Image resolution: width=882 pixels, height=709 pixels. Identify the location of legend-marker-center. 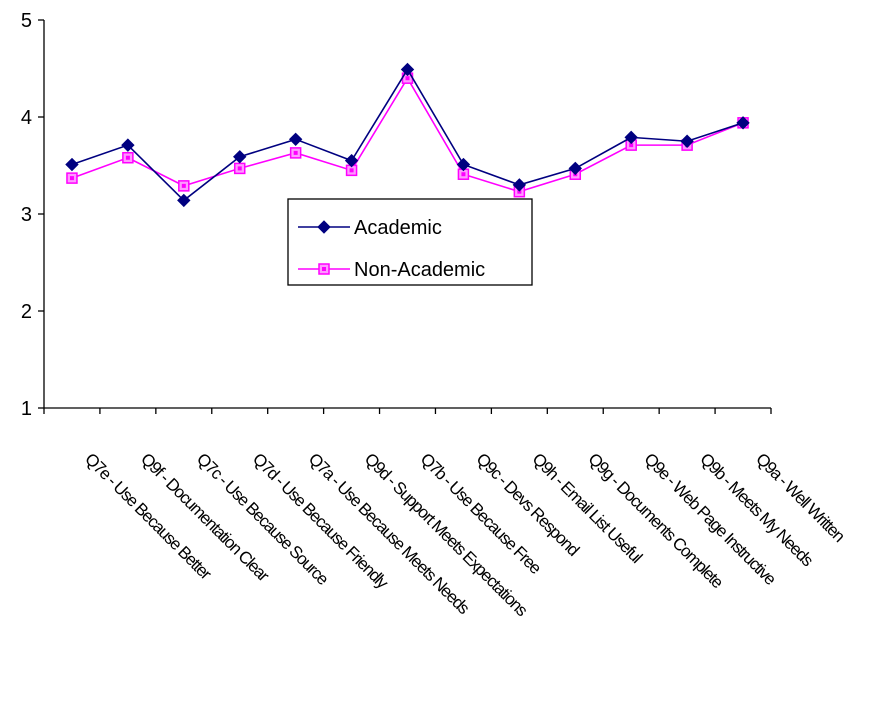
(324, 269).